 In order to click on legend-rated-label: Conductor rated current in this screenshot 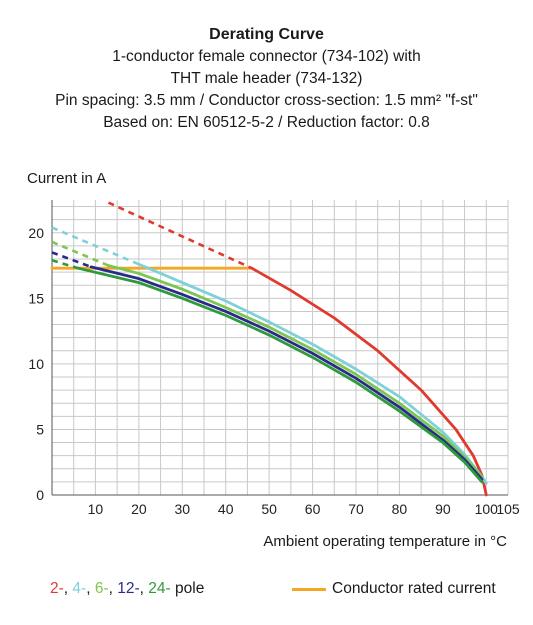, I will do `click(414, 588)`.